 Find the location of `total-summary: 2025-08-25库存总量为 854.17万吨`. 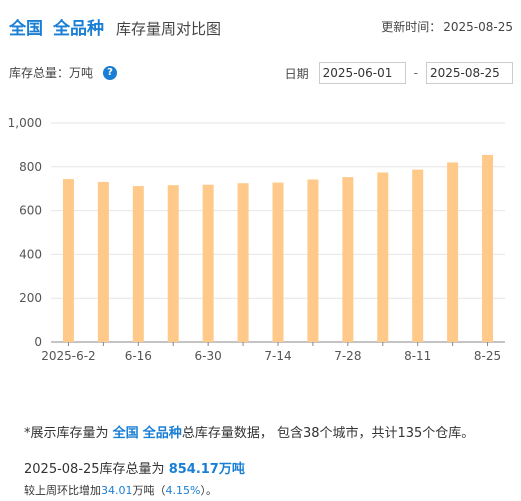

total-summary: 2025-08-25库存总量为 854.17万吨 is located at coordinates (134, 467).